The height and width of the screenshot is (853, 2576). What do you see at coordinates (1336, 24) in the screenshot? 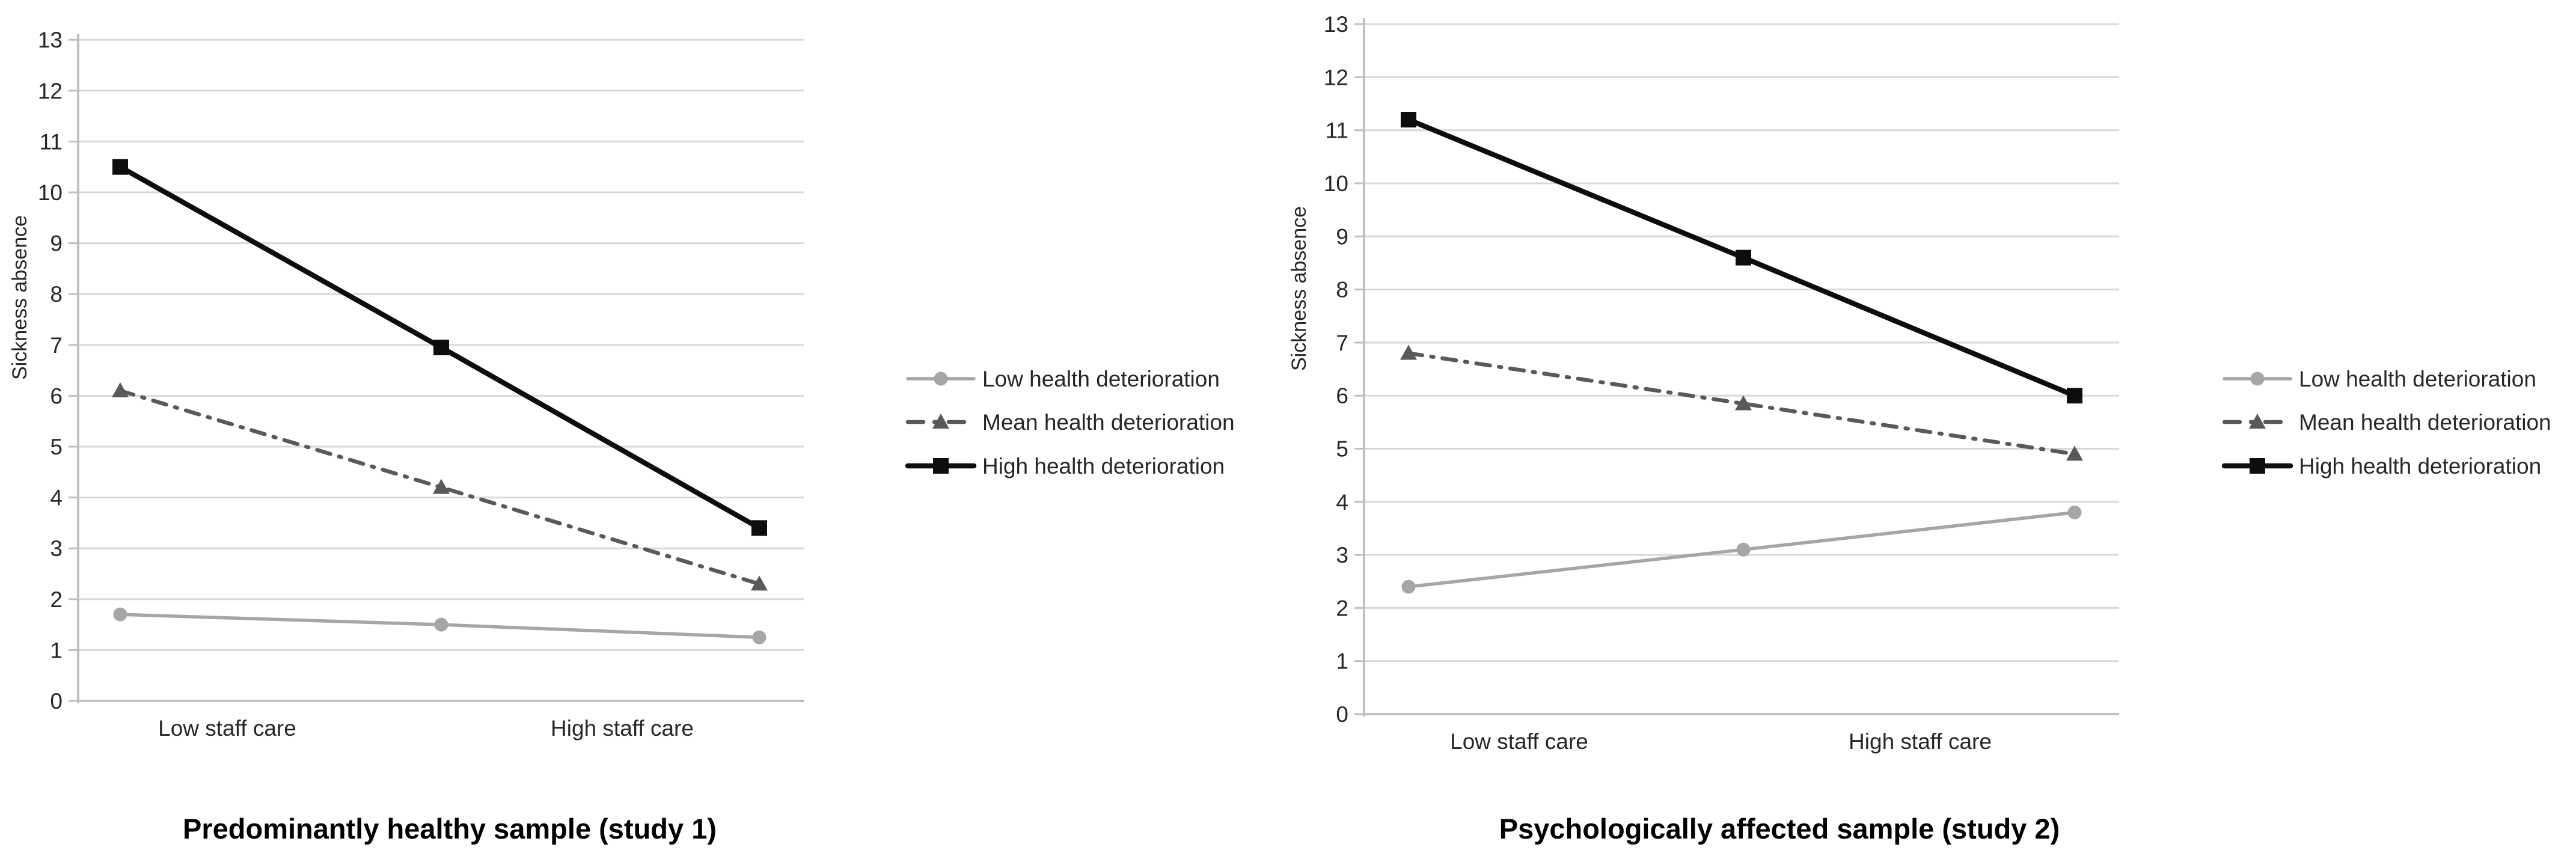
I see `y-tick-label-study2: 13` at bounding box center [1336, 24].